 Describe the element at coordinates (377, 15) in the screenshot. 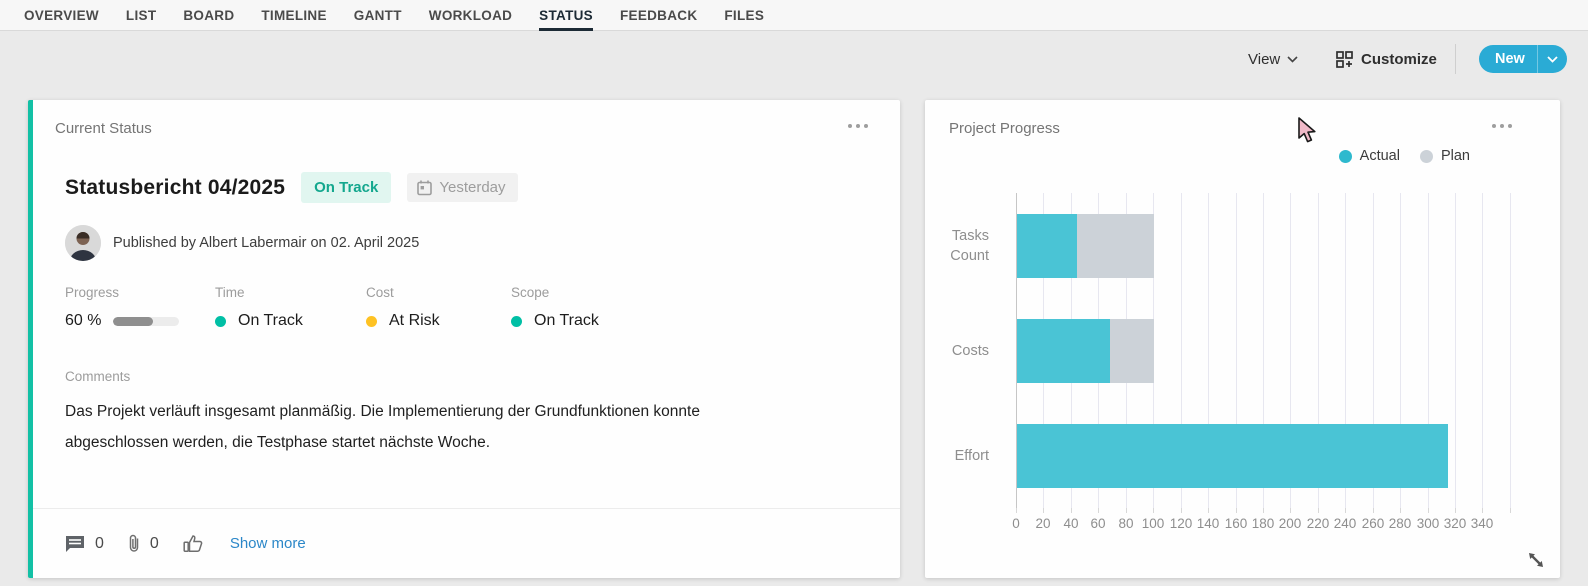

I see `tab-gantt: GANTT` at that location.